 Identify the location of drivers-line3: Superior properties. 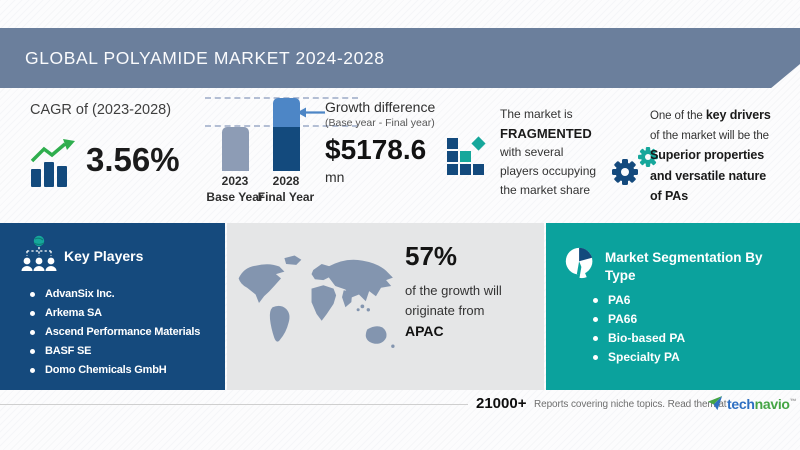
(724, 156).